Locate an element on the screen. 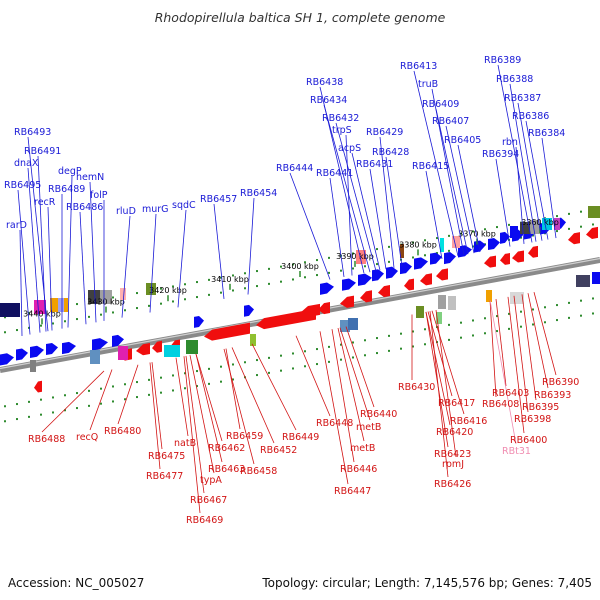  gene-label-top: acpS is located at coordinates (349, 148).